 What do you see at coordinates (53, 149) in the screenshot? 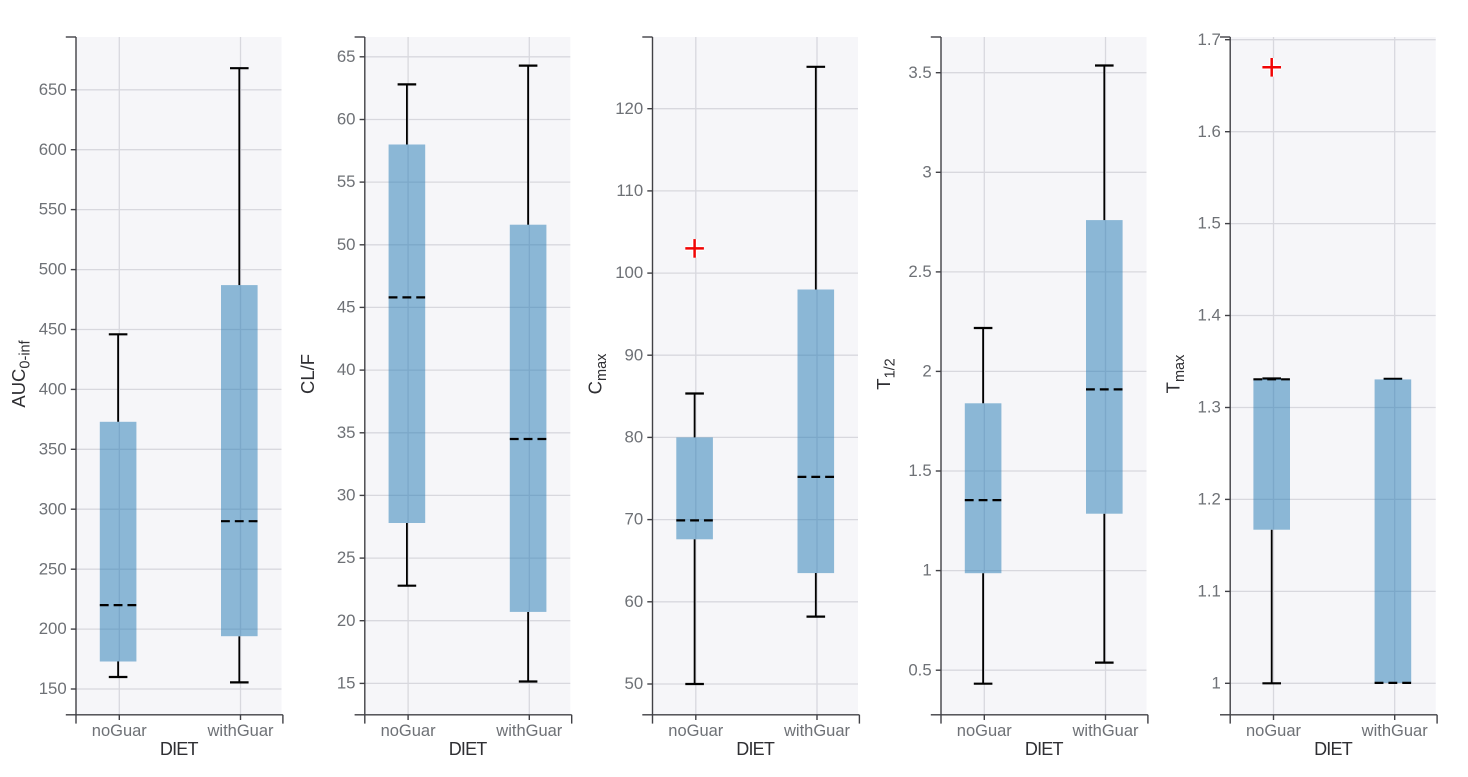
I see `svg-text: 600` at bounding box center [53, 149].